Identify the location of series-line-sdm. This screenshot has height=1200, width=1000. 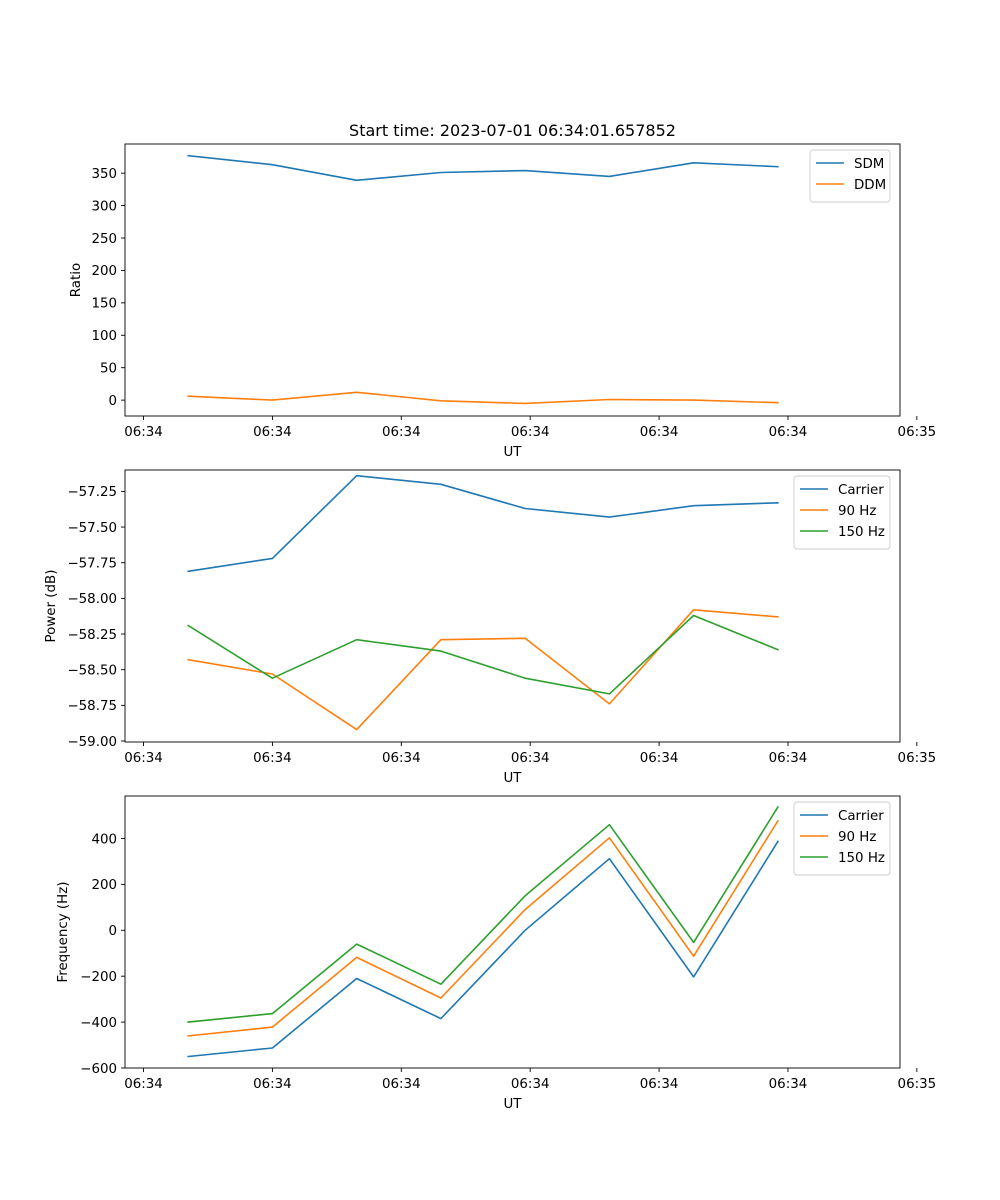
(483, 168).